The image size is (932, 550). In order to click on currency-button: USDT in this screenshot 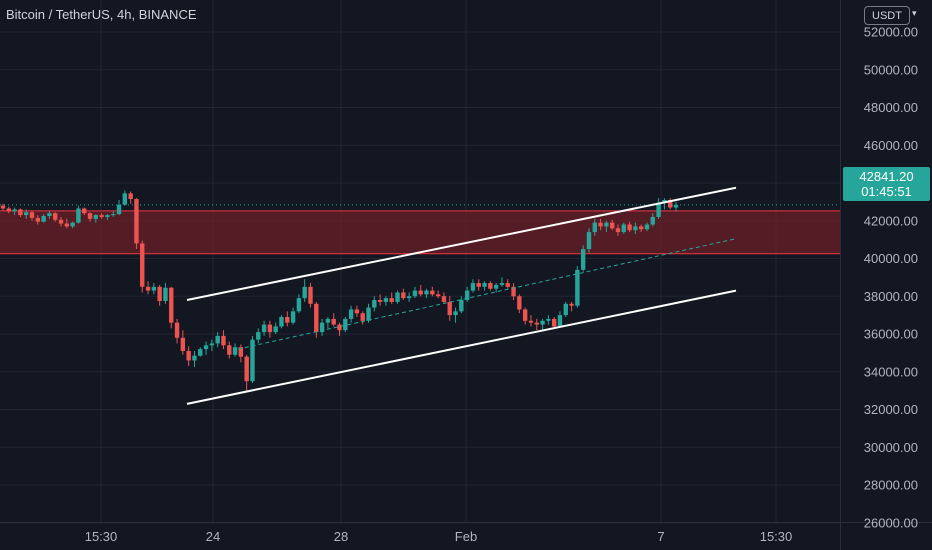, I will do `click(887, 15)`.